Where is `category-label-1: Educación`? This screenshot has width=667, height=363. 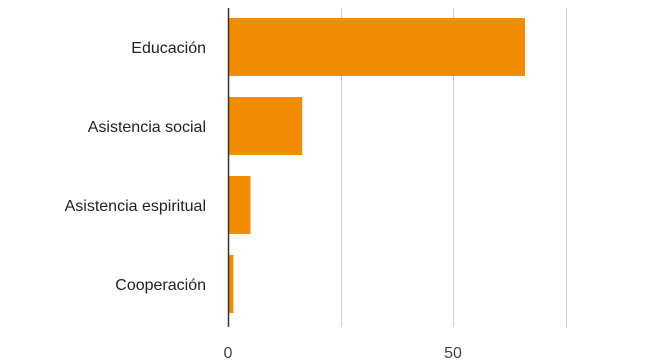 category-label-1: Educación is located at coordinates (168, 48).